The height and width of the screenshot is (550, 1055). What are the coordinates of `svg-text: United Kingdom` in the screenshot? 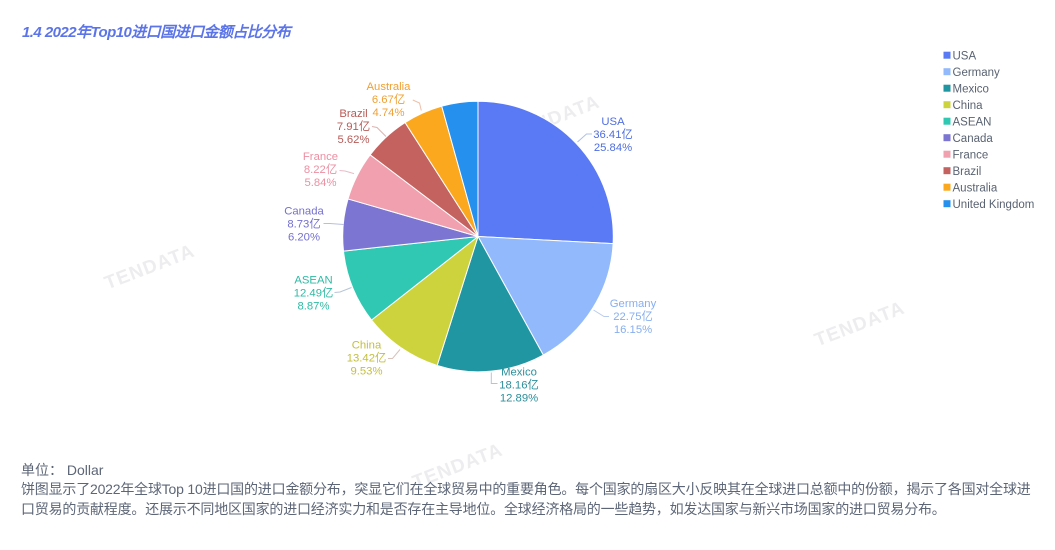 It's located at (994, 205).